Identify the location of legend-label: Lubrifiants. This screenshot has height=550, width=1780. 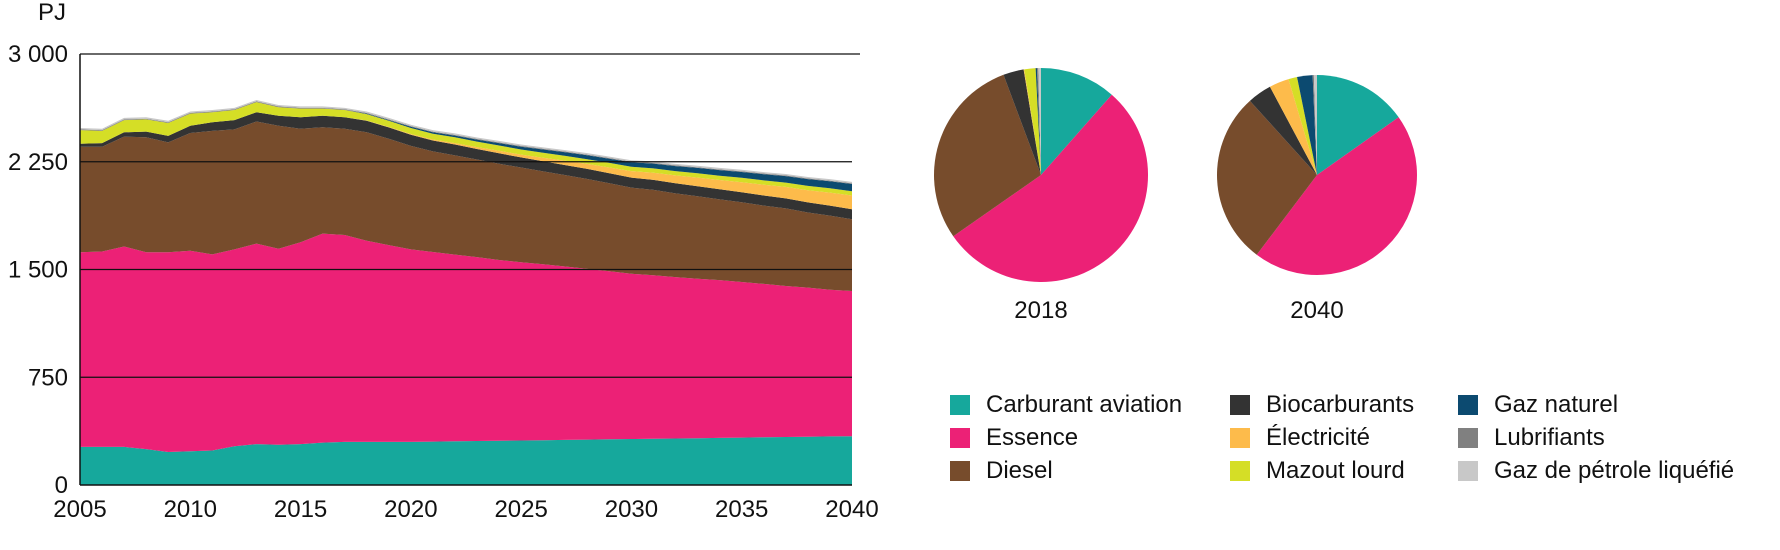
(1549, 437).